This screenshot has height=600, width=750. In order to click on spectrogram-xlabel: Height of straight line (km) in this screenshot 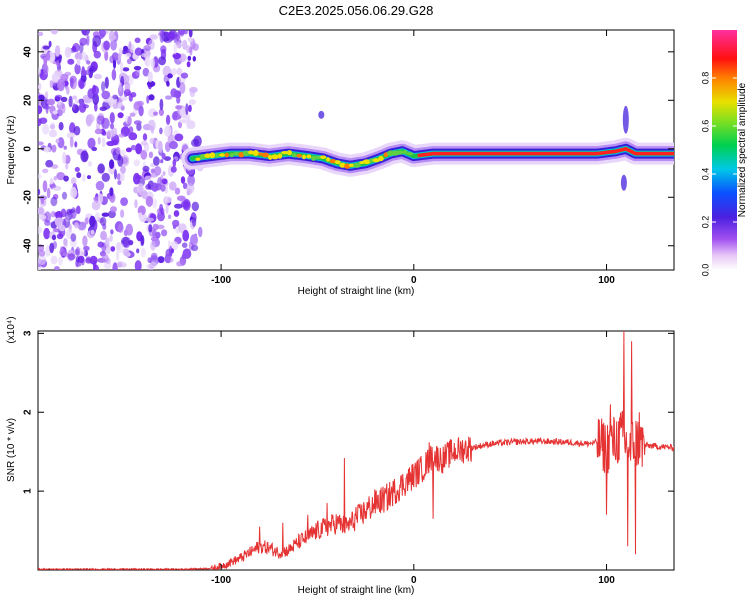, I will do `click(356, 291)`.